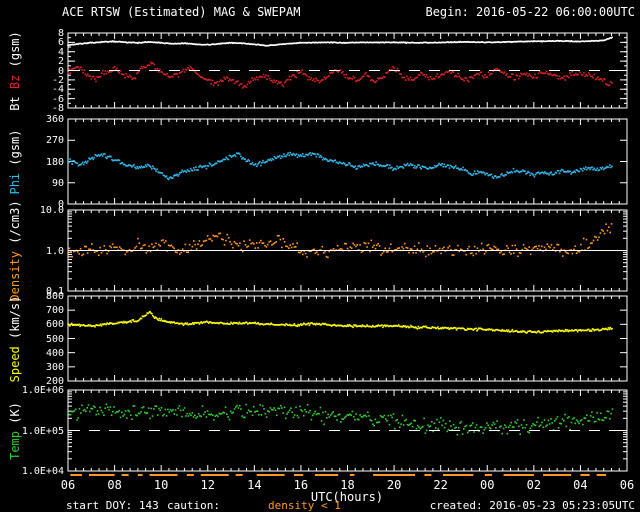  What do you see at coordinates (347, 497) in the screenshot?
I see `x-axis-title: UTC(hours)` at bounding box center [347, 497].